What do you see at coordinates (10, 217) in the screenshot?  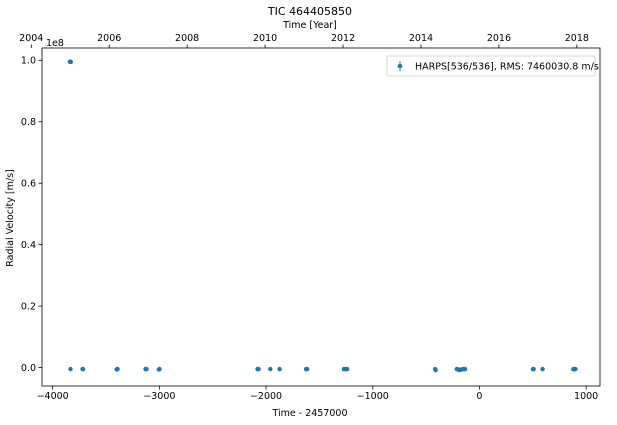 I see `y-axis-label: Radial Velocity [m/s]` at bounding box center [10, 217].